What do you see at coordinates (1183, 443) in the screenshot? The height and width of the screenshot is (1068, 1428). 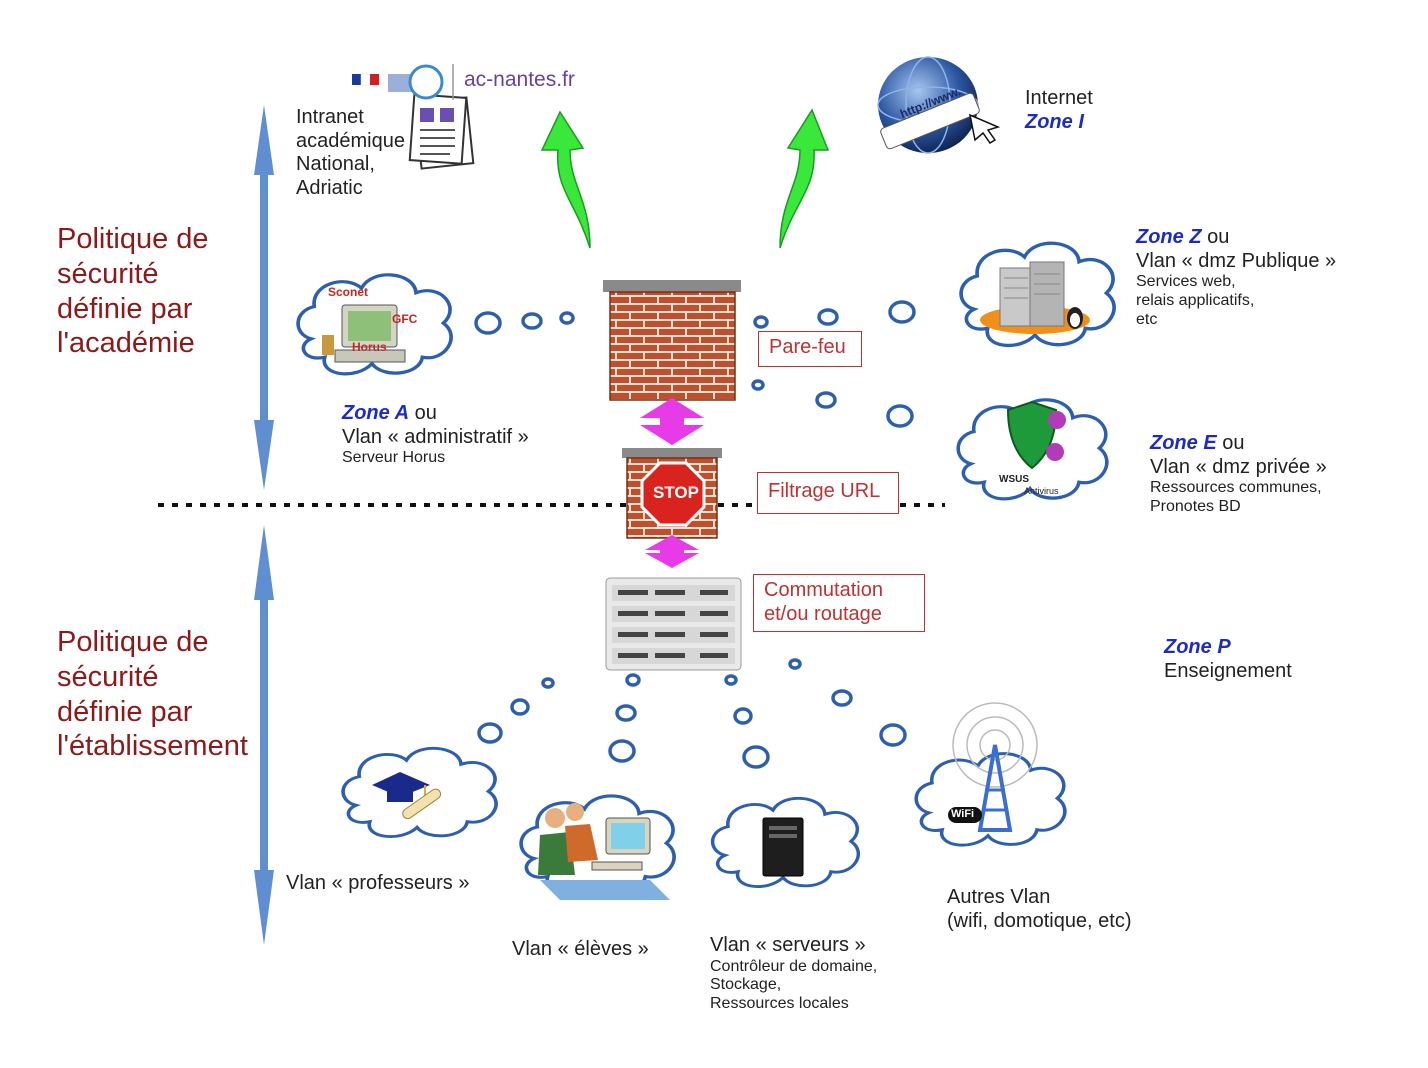 I see `zone-e-label: Zone E` at bounding box center [1183, 443].